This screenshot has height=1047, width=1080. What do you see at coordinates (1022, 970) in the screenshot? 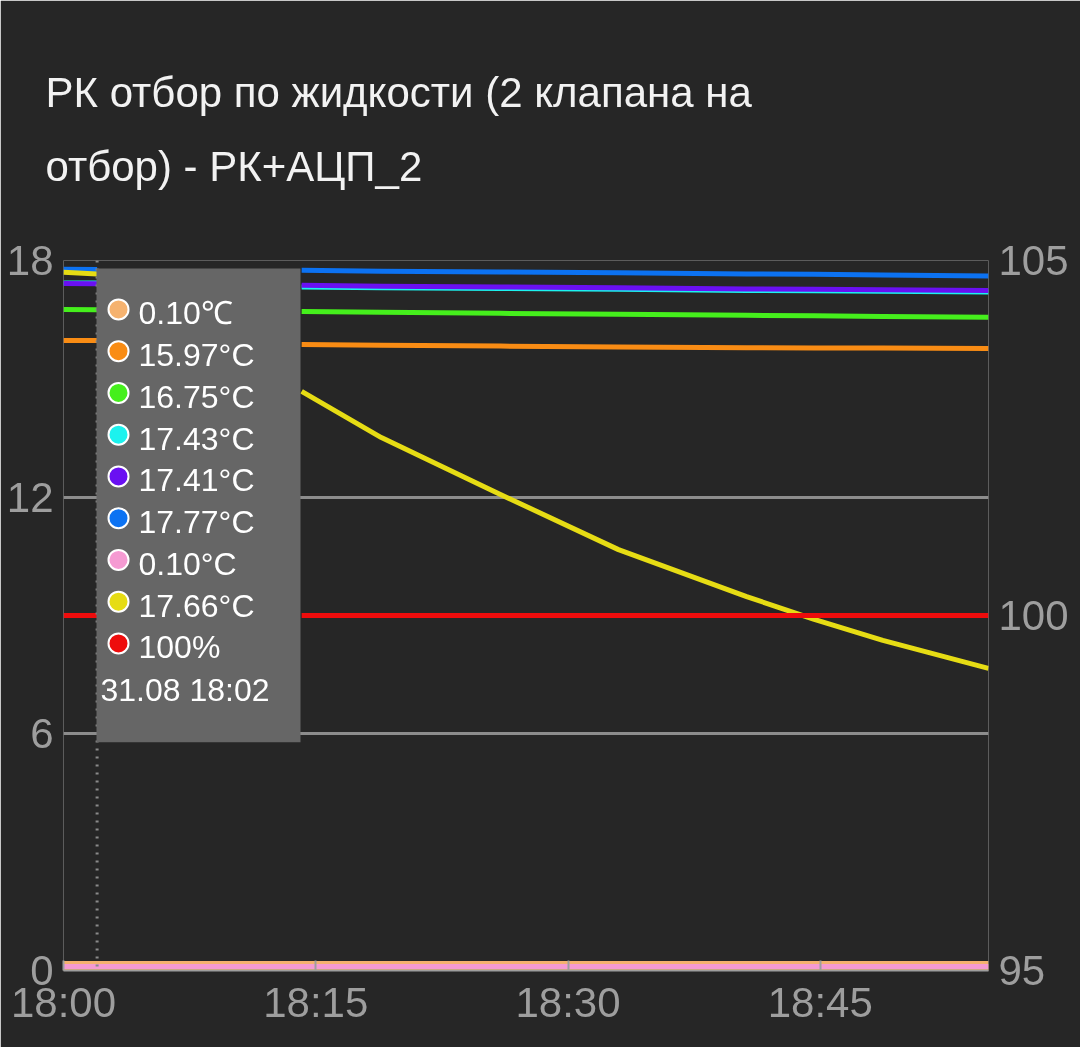
I see `y2-tick-label: 95` at bounding box center [1022, 970].